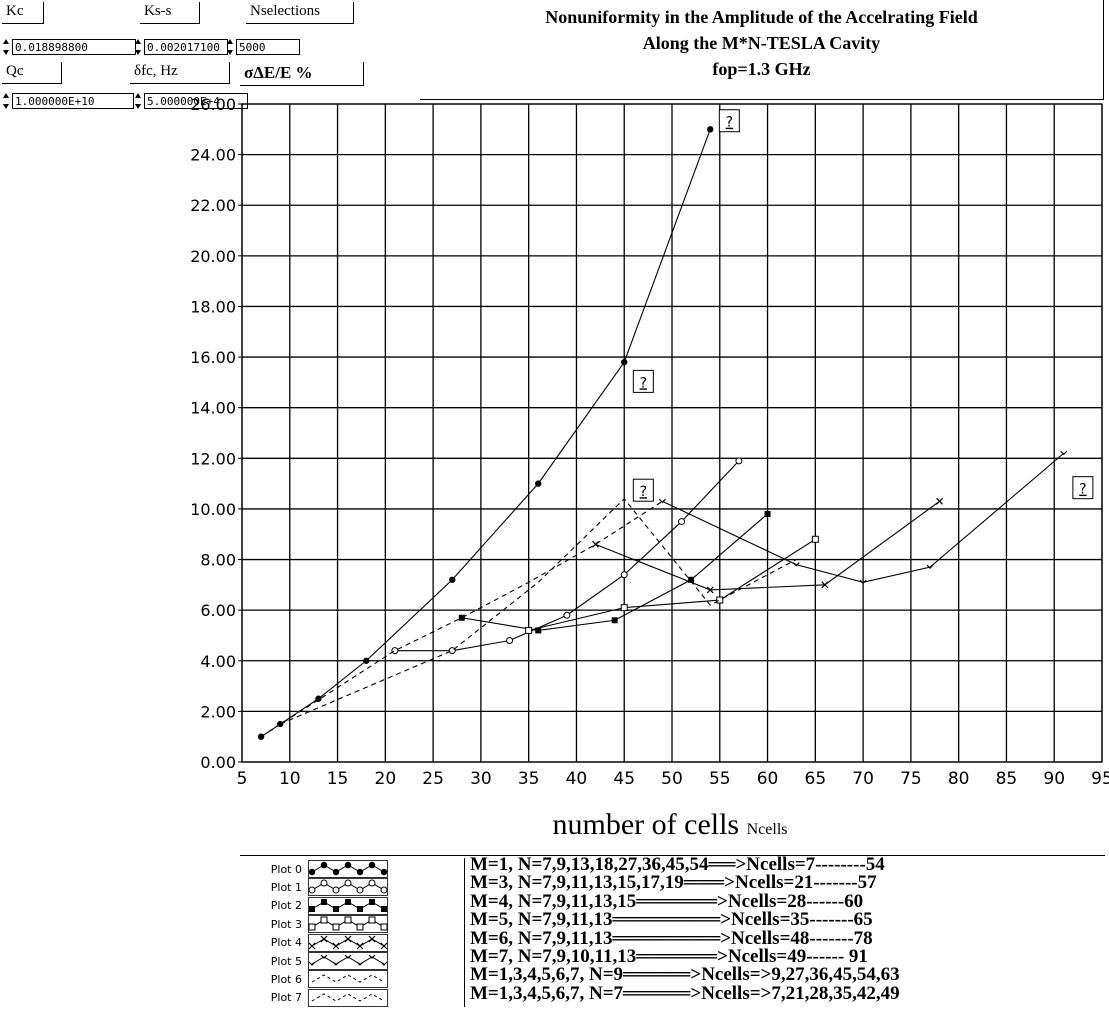  What do you see at coordinates (186, 47) in the screenshot?
I see `kss-input: 0.002017100` at bounding box center [186, 47].